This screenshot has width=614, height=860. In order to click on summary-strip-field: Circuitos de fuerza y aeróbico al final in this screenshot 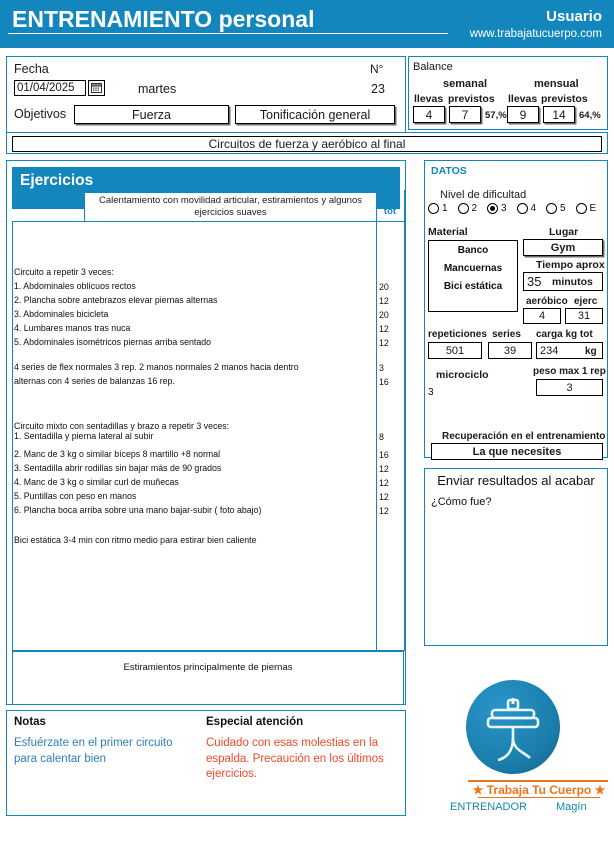, I will do `click(307, 144)`.